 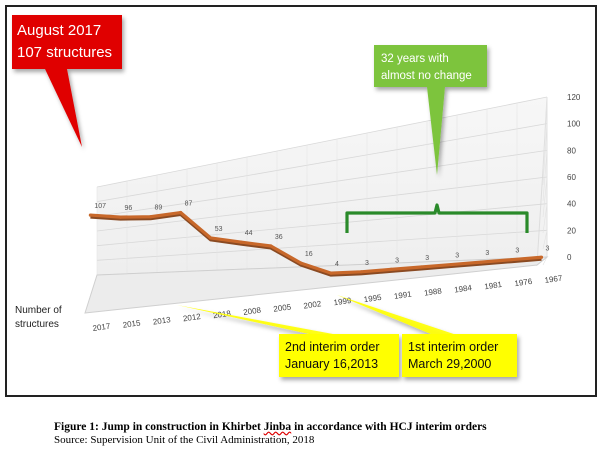 What do you see at coordinates (64, 52) in the screenshot?
I see `callout-line2: 107 structures` at bounding box center [64, 52].